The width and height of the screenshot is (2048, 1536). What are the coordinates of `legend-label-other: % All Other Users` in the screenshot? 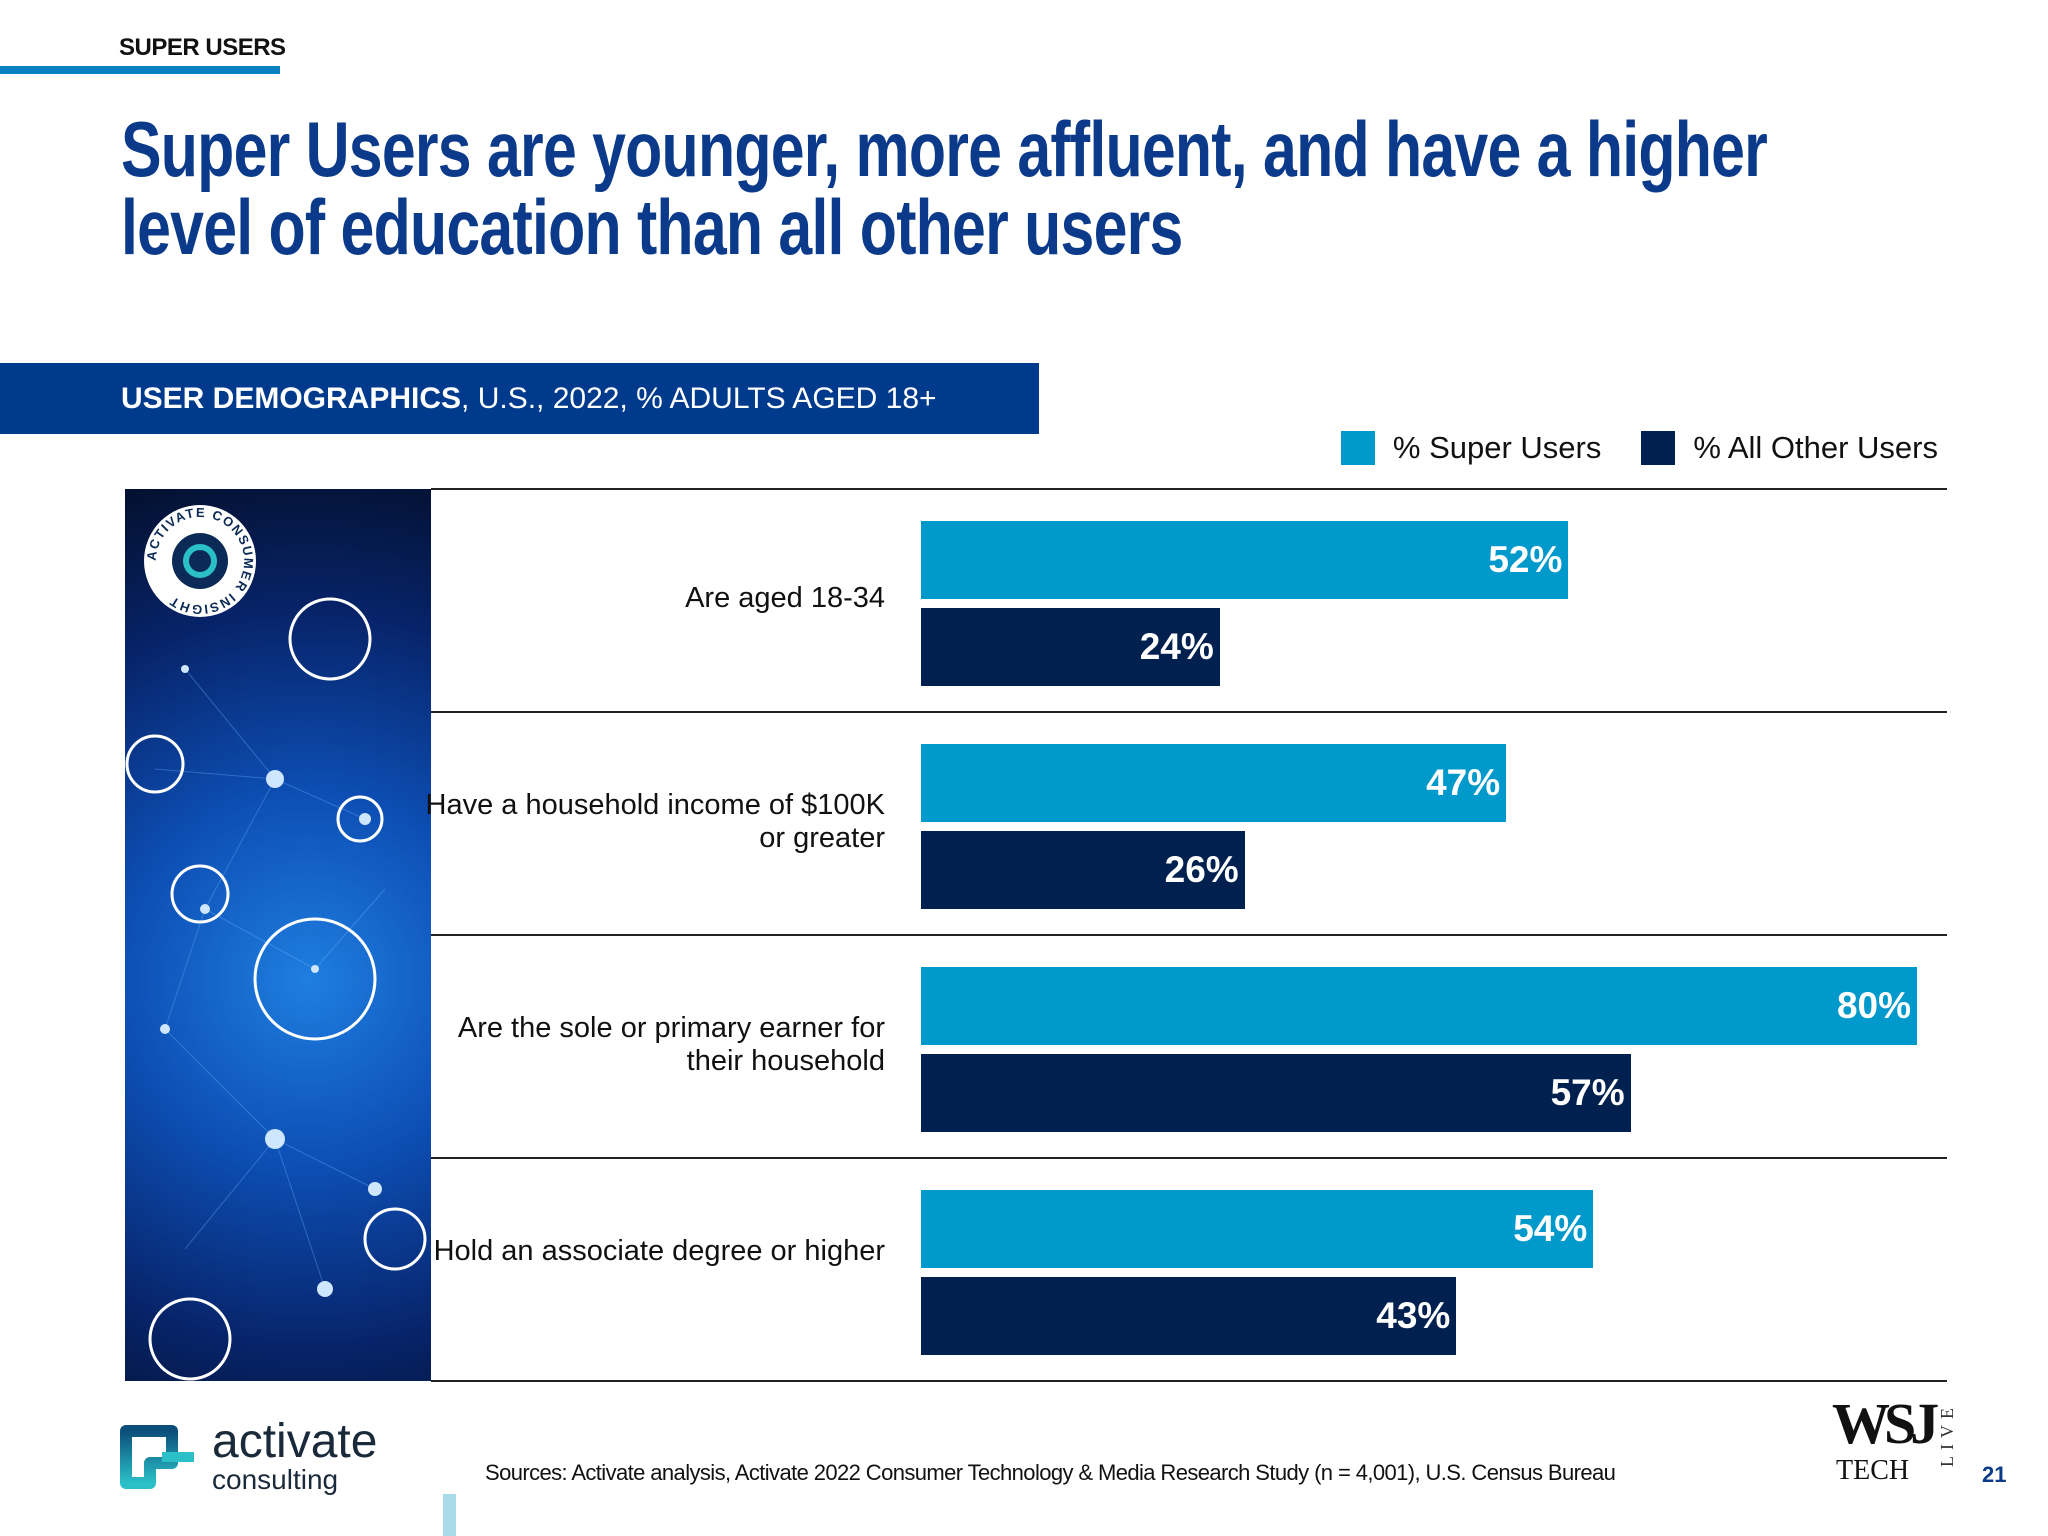 It's located at (1815, 447).